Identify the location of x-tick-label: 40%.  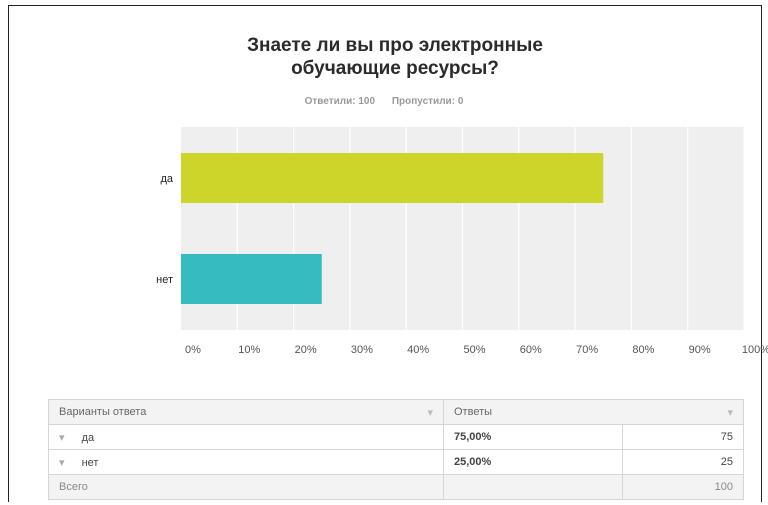
(418, 350).